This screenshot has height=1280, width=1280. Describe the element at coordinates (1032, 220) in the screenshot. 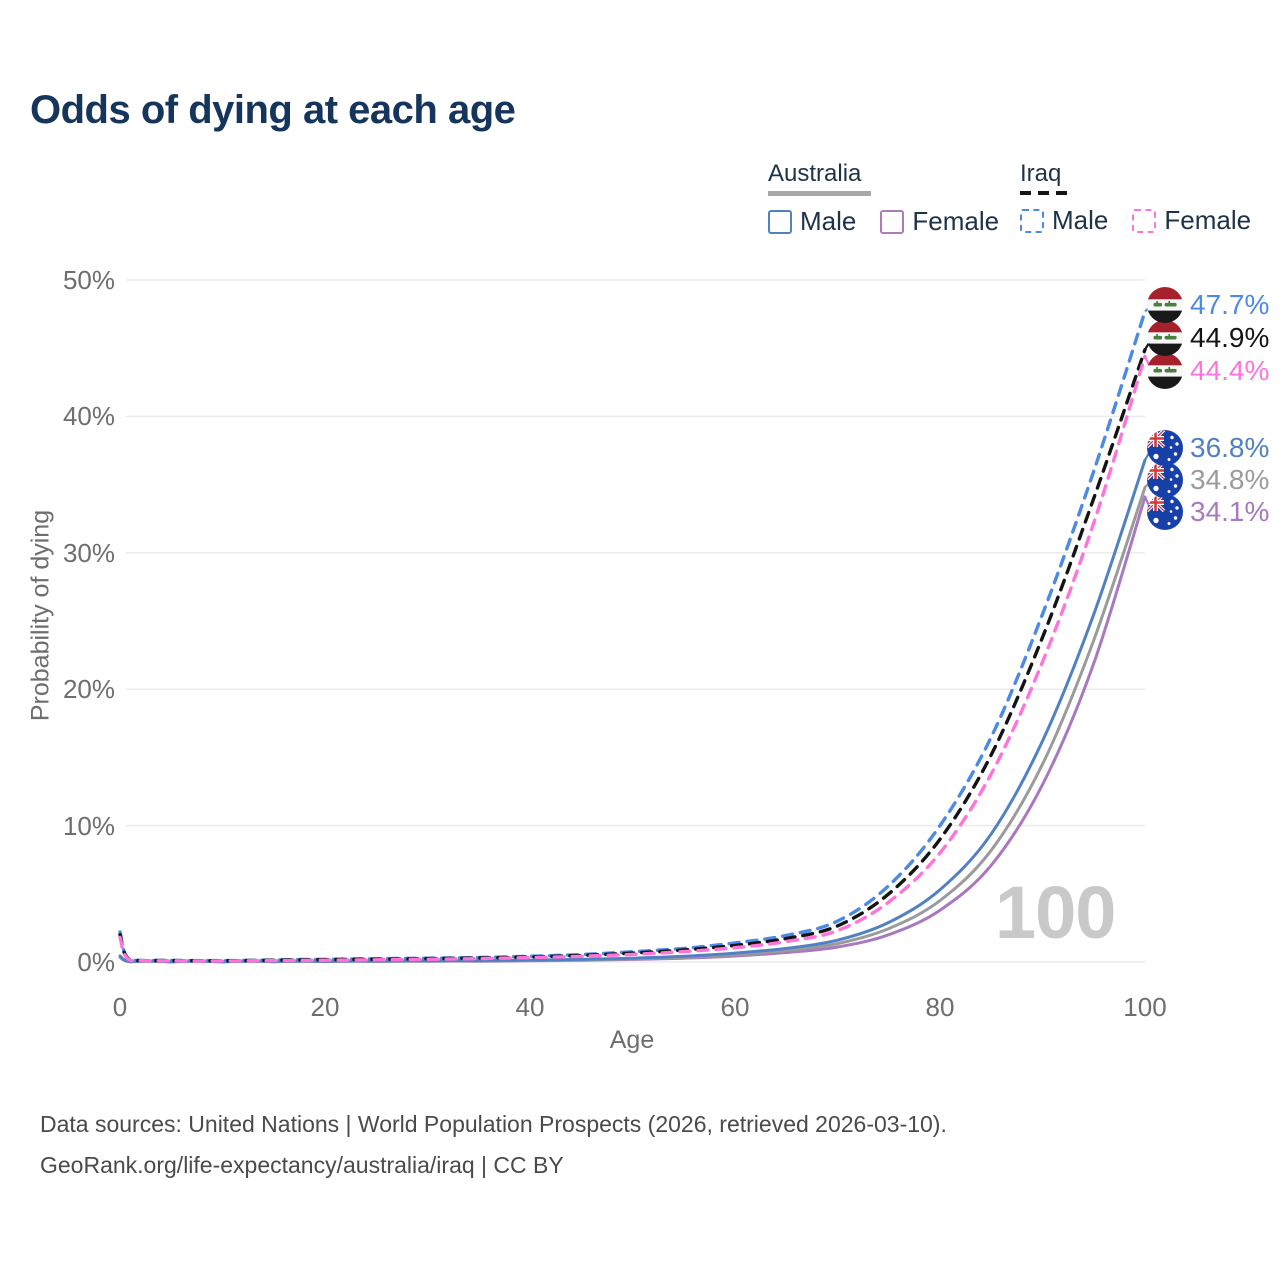

I see `iraq-male-line-swatch` at that location.